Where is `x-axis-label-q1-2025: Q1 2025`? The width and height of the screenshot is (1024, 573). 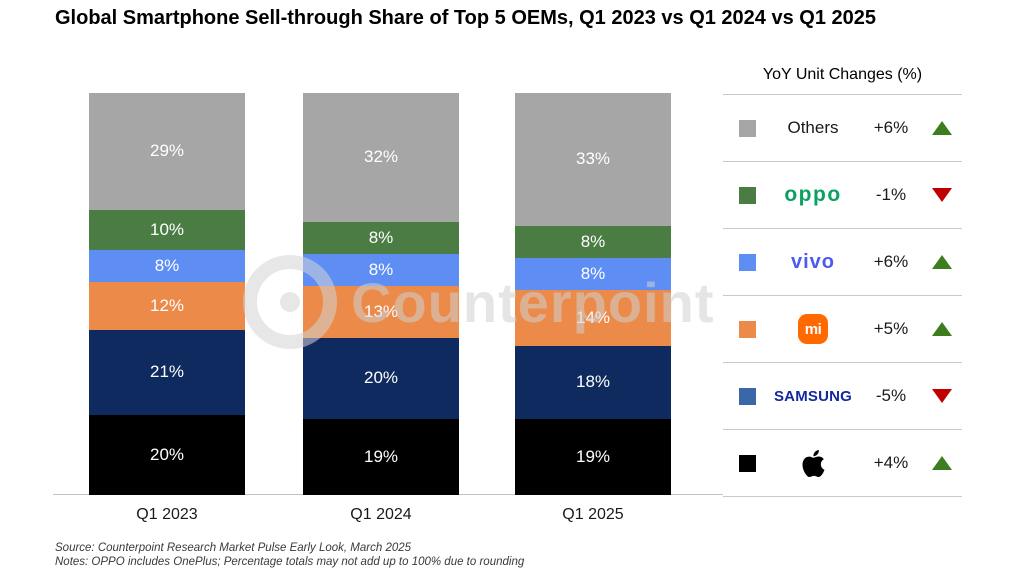
x-axis-label-q1-2025: Q1 2025 is located at coordinates (593, 514).